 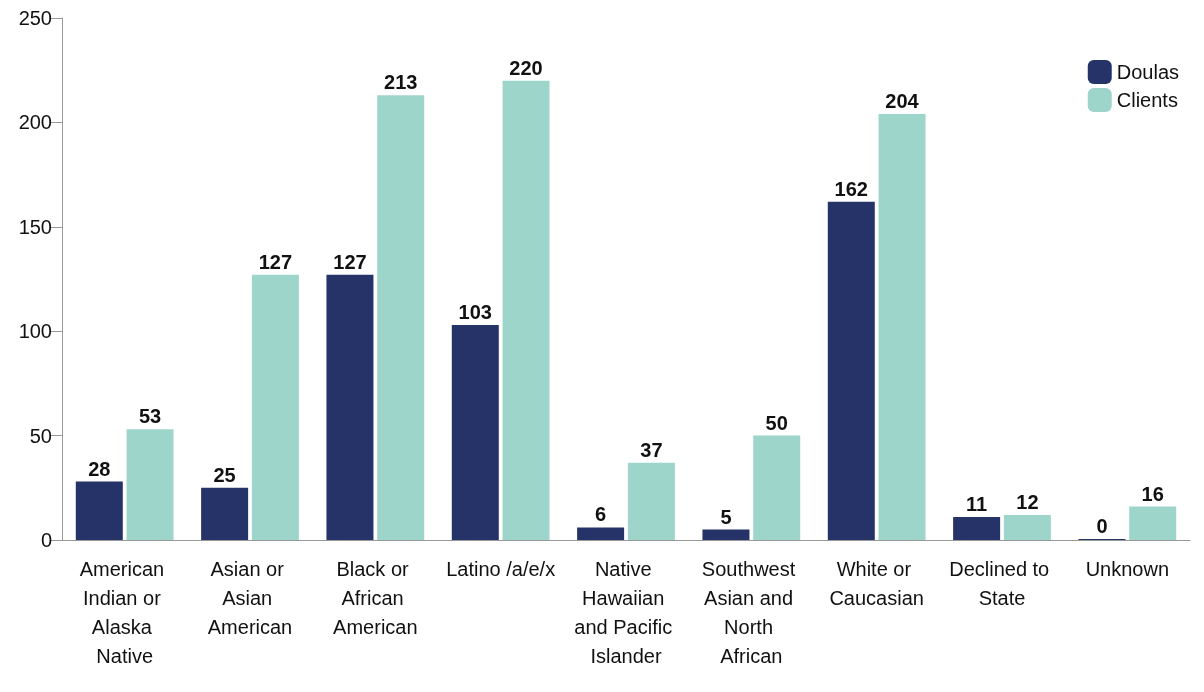 I want to click on data-label: 25, so click(x=224, y=474).